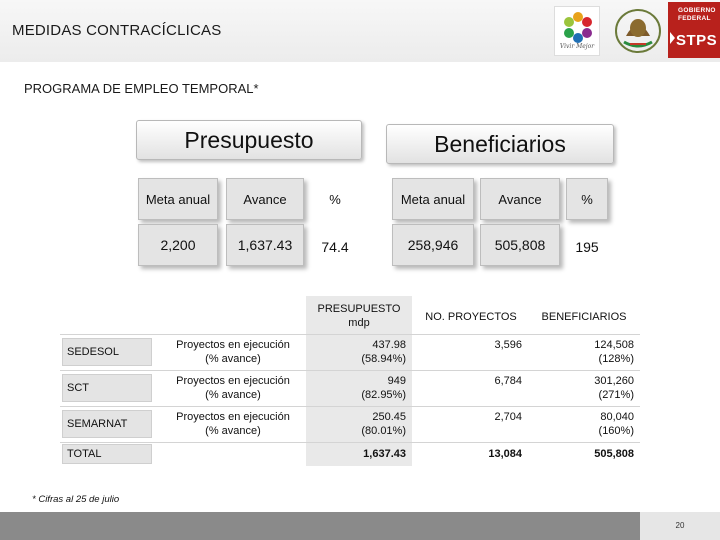  I want to click on pres-avance-label: Avance, so click(265, 199).